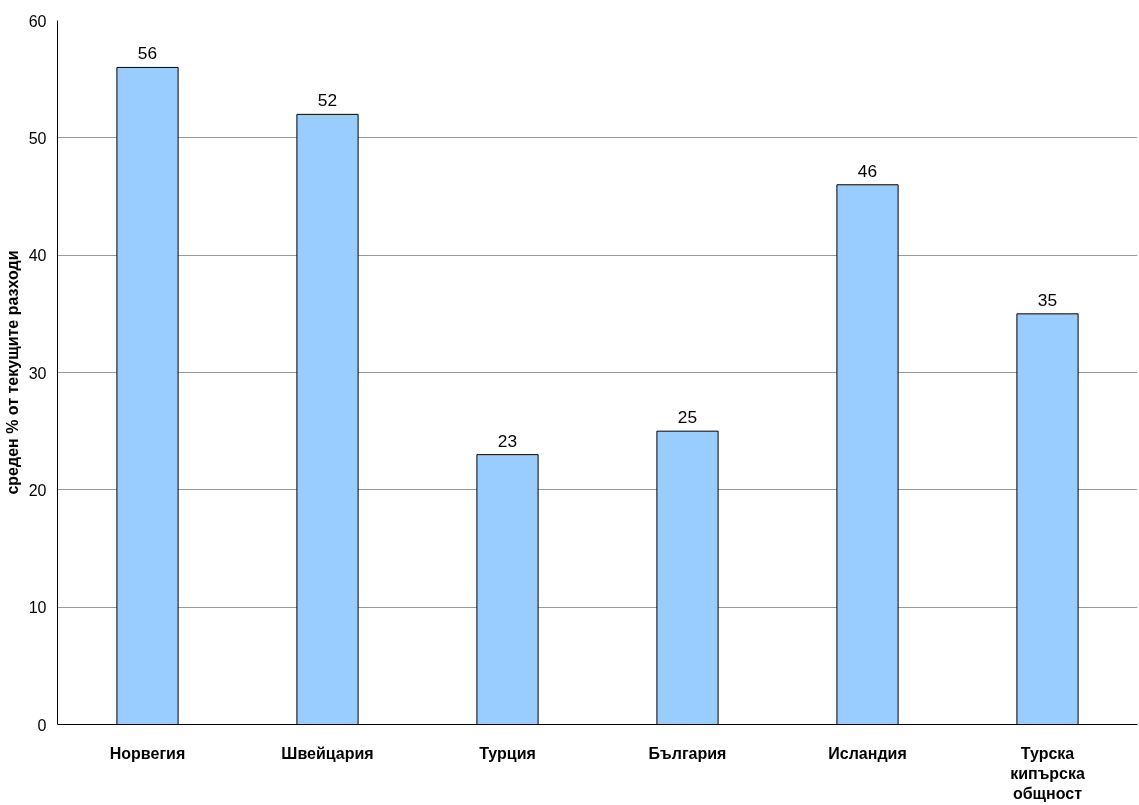  I want to click on y-axis-title: среден % от текущите разходи, so click(12, 372).